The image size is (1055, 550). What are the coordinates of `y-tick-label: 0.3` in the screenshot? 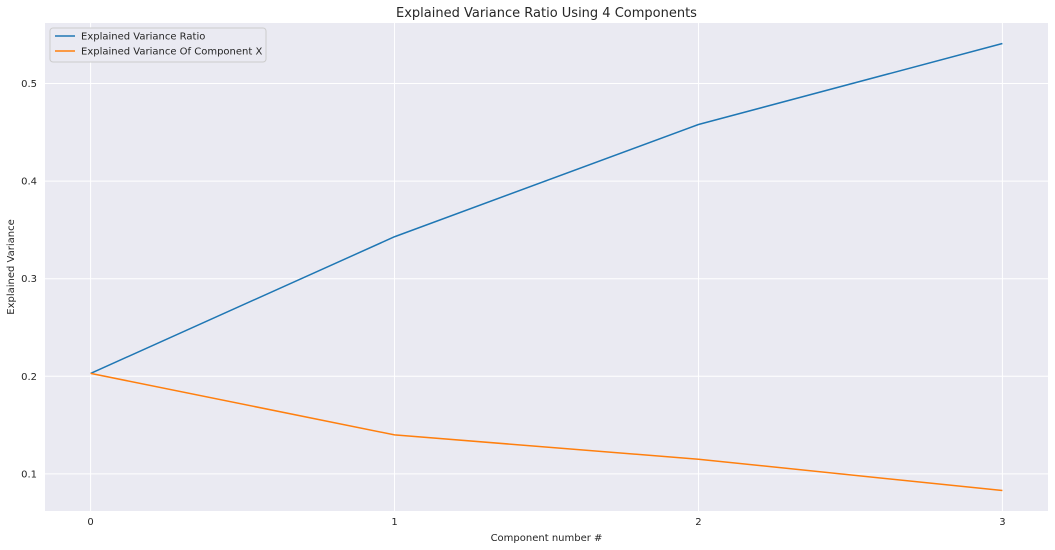 It's located at (29, 279).